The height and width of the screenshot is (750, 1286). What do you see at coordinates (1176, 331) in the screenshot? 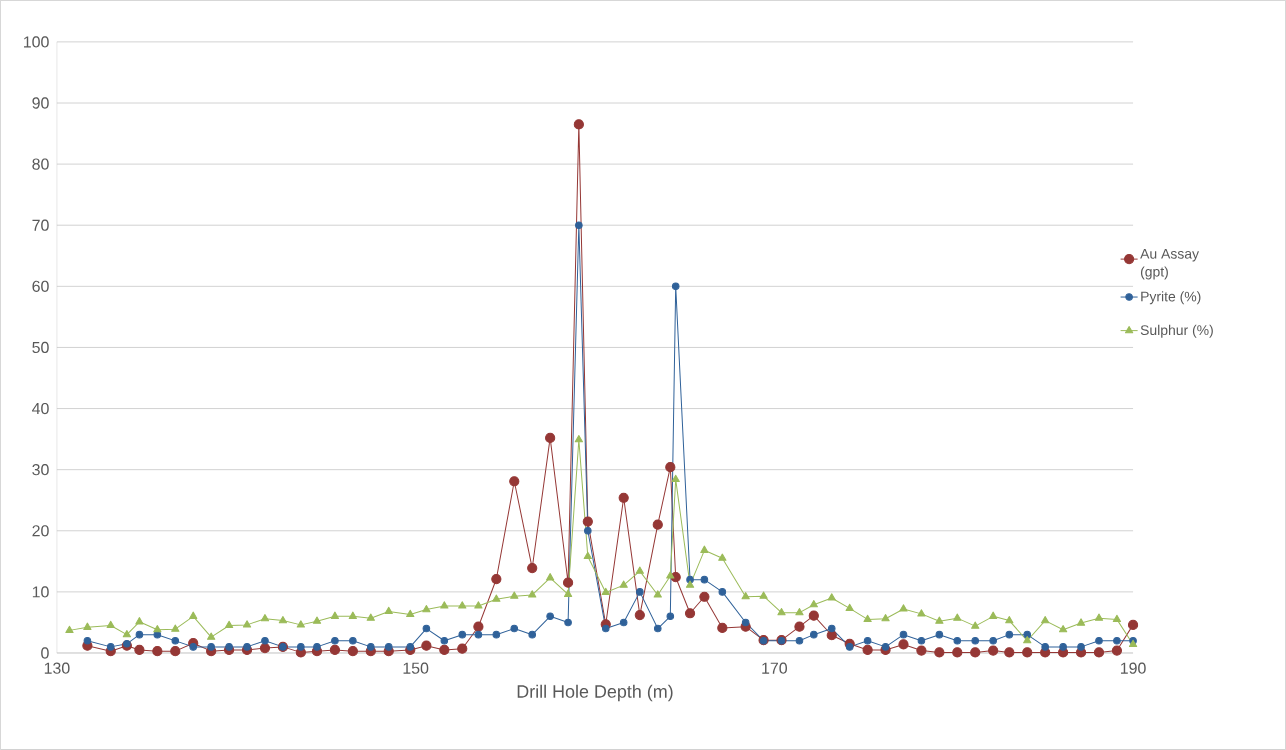
I see `legend-label: Sulphur (%)` at bounding box center [1176, 331].